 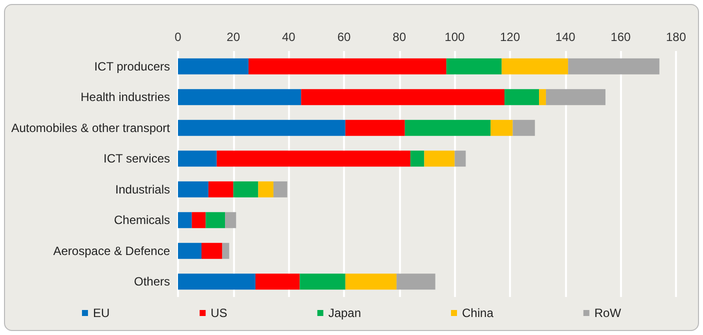 What do you see at coordinates (399, 37) in the screenshot?
I see `x-tick-label: 80` at bounding box center [399, 37].